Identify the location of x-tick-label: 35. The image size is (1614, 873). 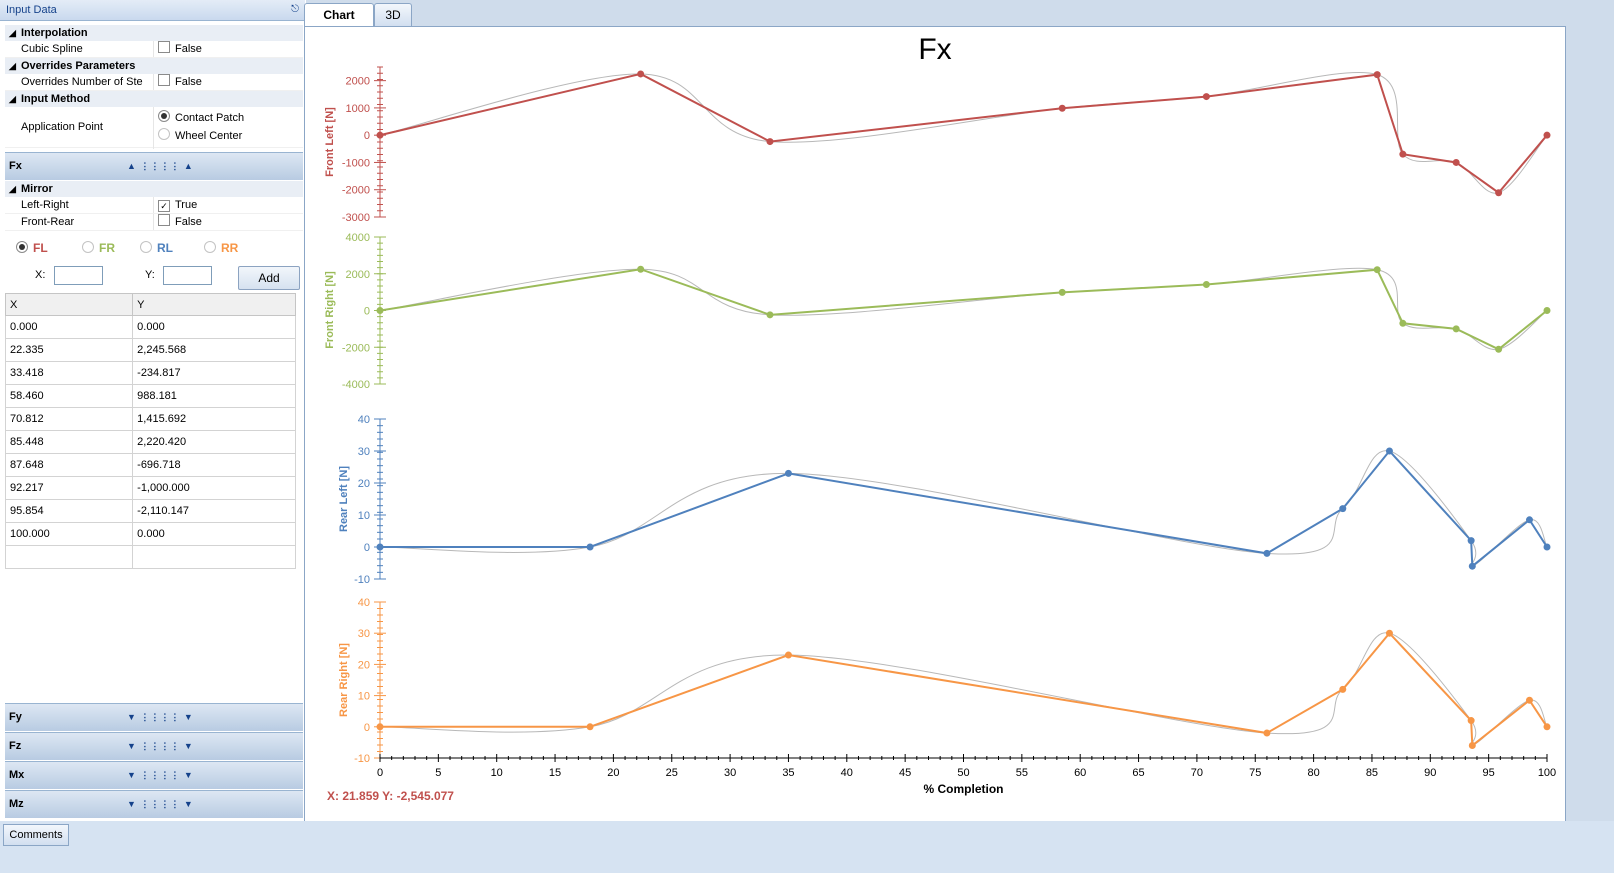
(788, 773).